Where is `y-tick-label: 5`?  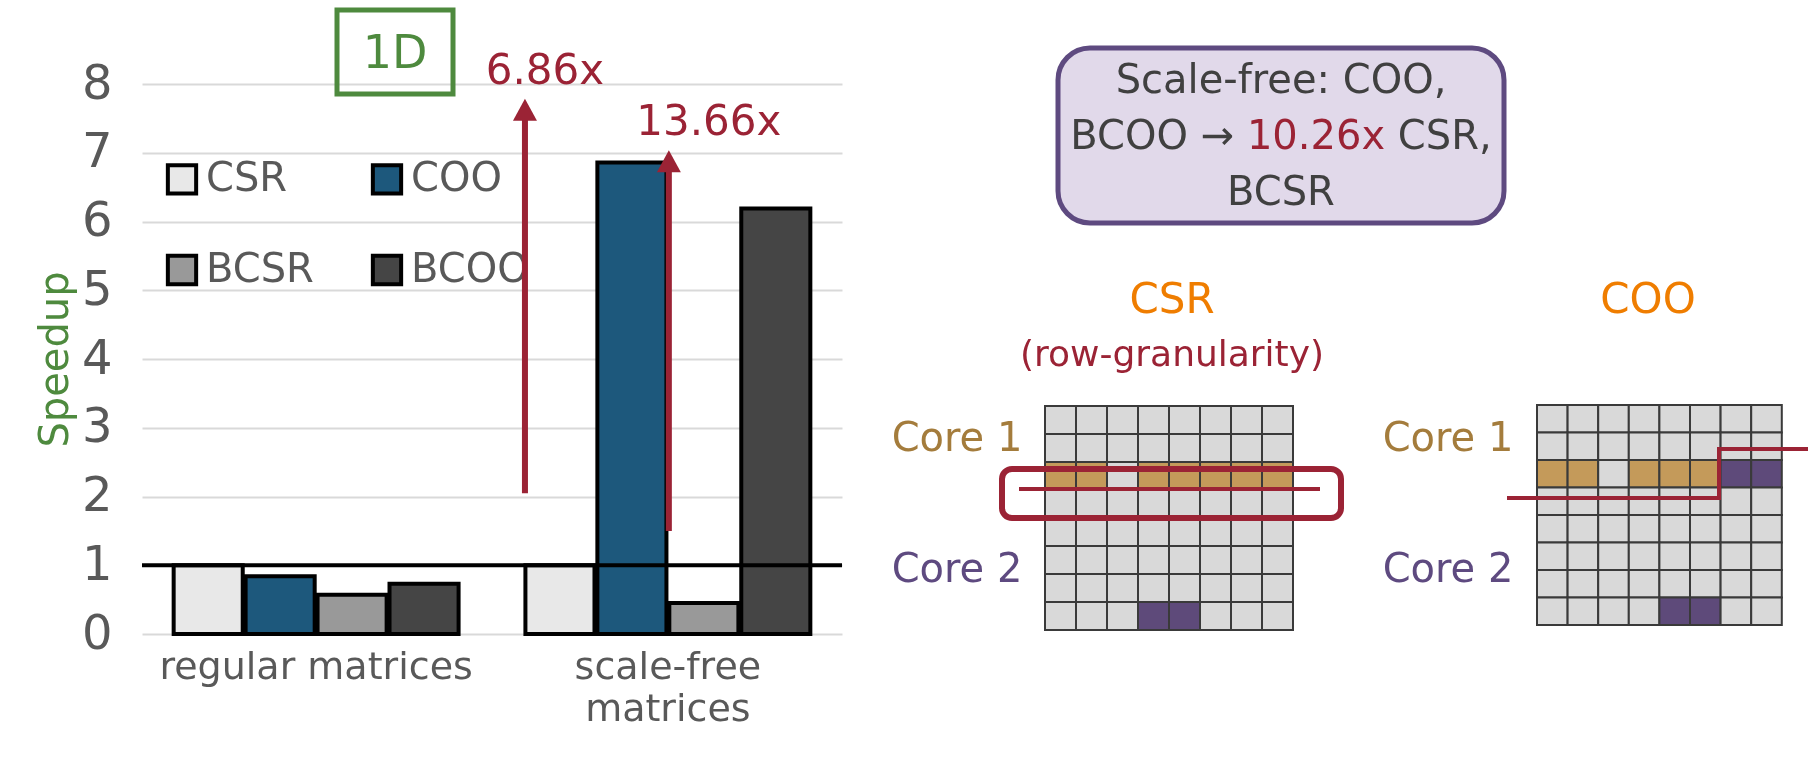 y-tick-label: 5 is located at coordinates (97, 287).